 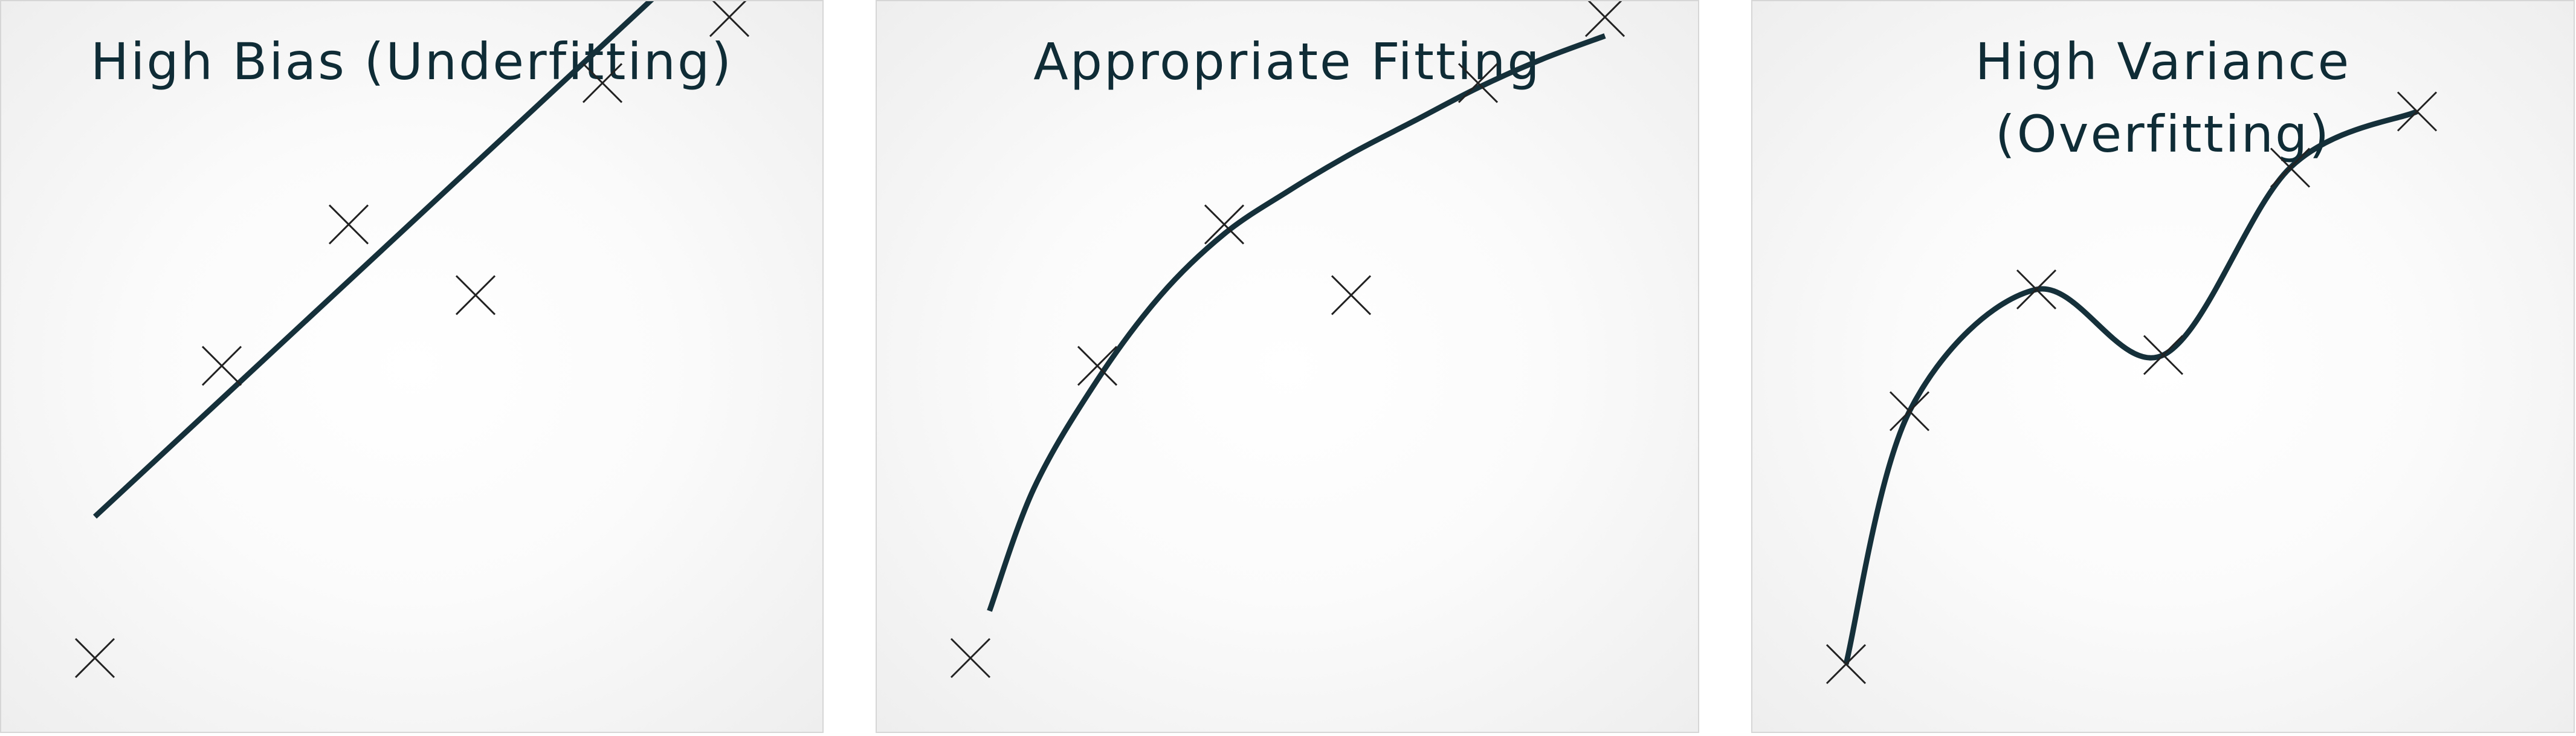 I want to click on panel-title: High Variance (Overfitting), so click(x=2163, y=98).